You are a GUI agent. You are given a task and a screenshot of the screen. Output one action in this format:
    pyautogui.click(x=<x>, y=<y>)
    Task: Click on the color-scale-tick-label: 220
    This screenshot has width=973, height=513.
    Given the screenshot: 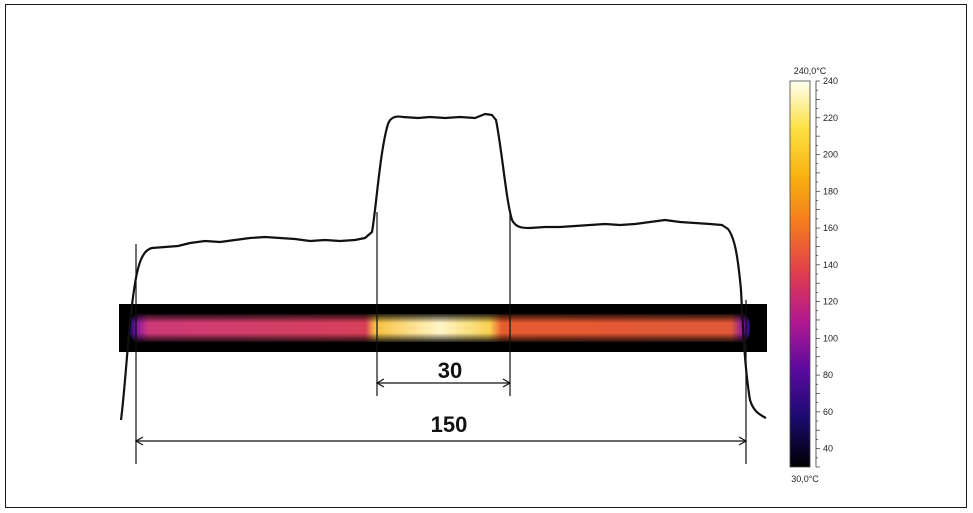 What is the action you would take?
    pyautogui.click(x=830, y=118)
    